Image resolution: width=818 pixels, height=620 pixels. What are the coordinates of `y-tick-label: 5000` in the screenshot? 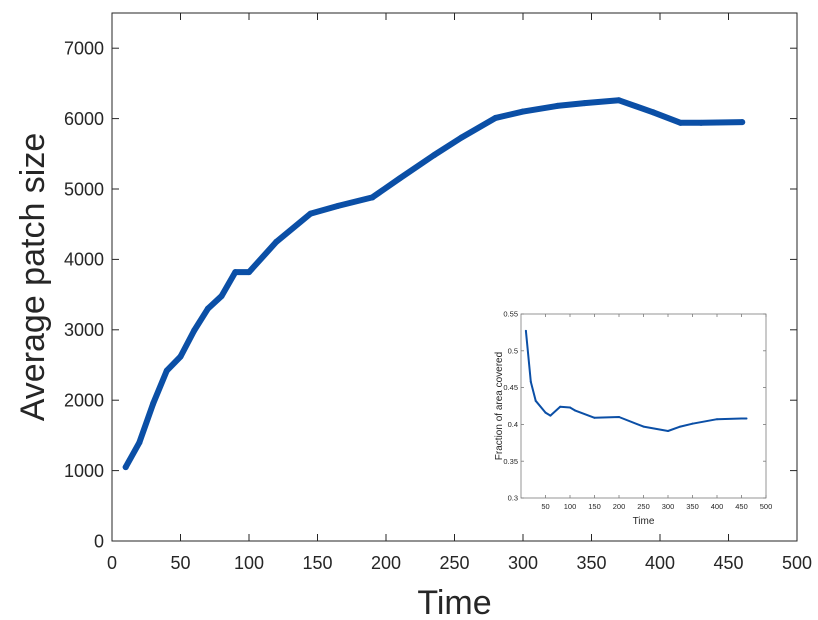 It's located at (84, 189).